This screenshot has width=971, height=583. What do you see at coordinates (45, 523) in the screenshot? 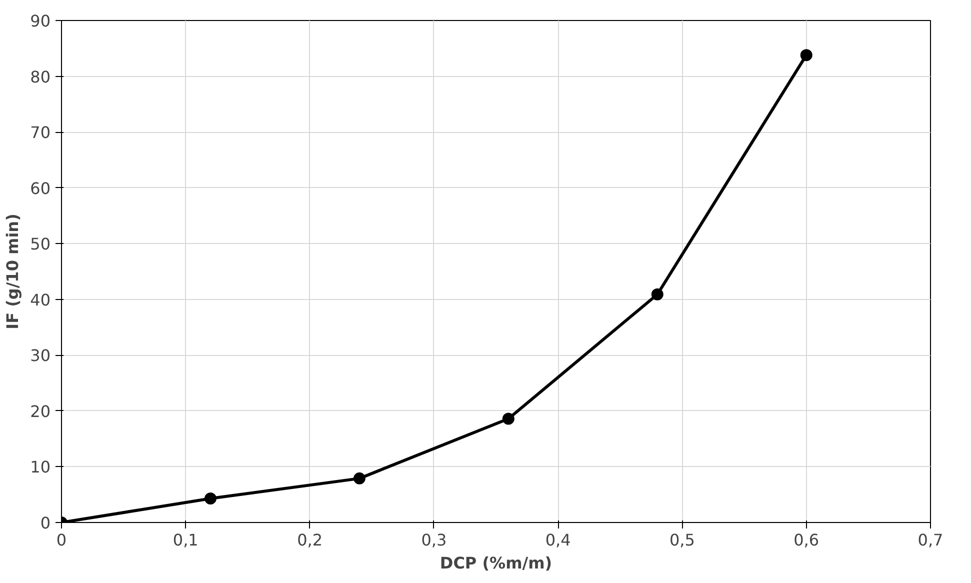
I see `y-tick-label: 0` at bounding box center [45, 523].